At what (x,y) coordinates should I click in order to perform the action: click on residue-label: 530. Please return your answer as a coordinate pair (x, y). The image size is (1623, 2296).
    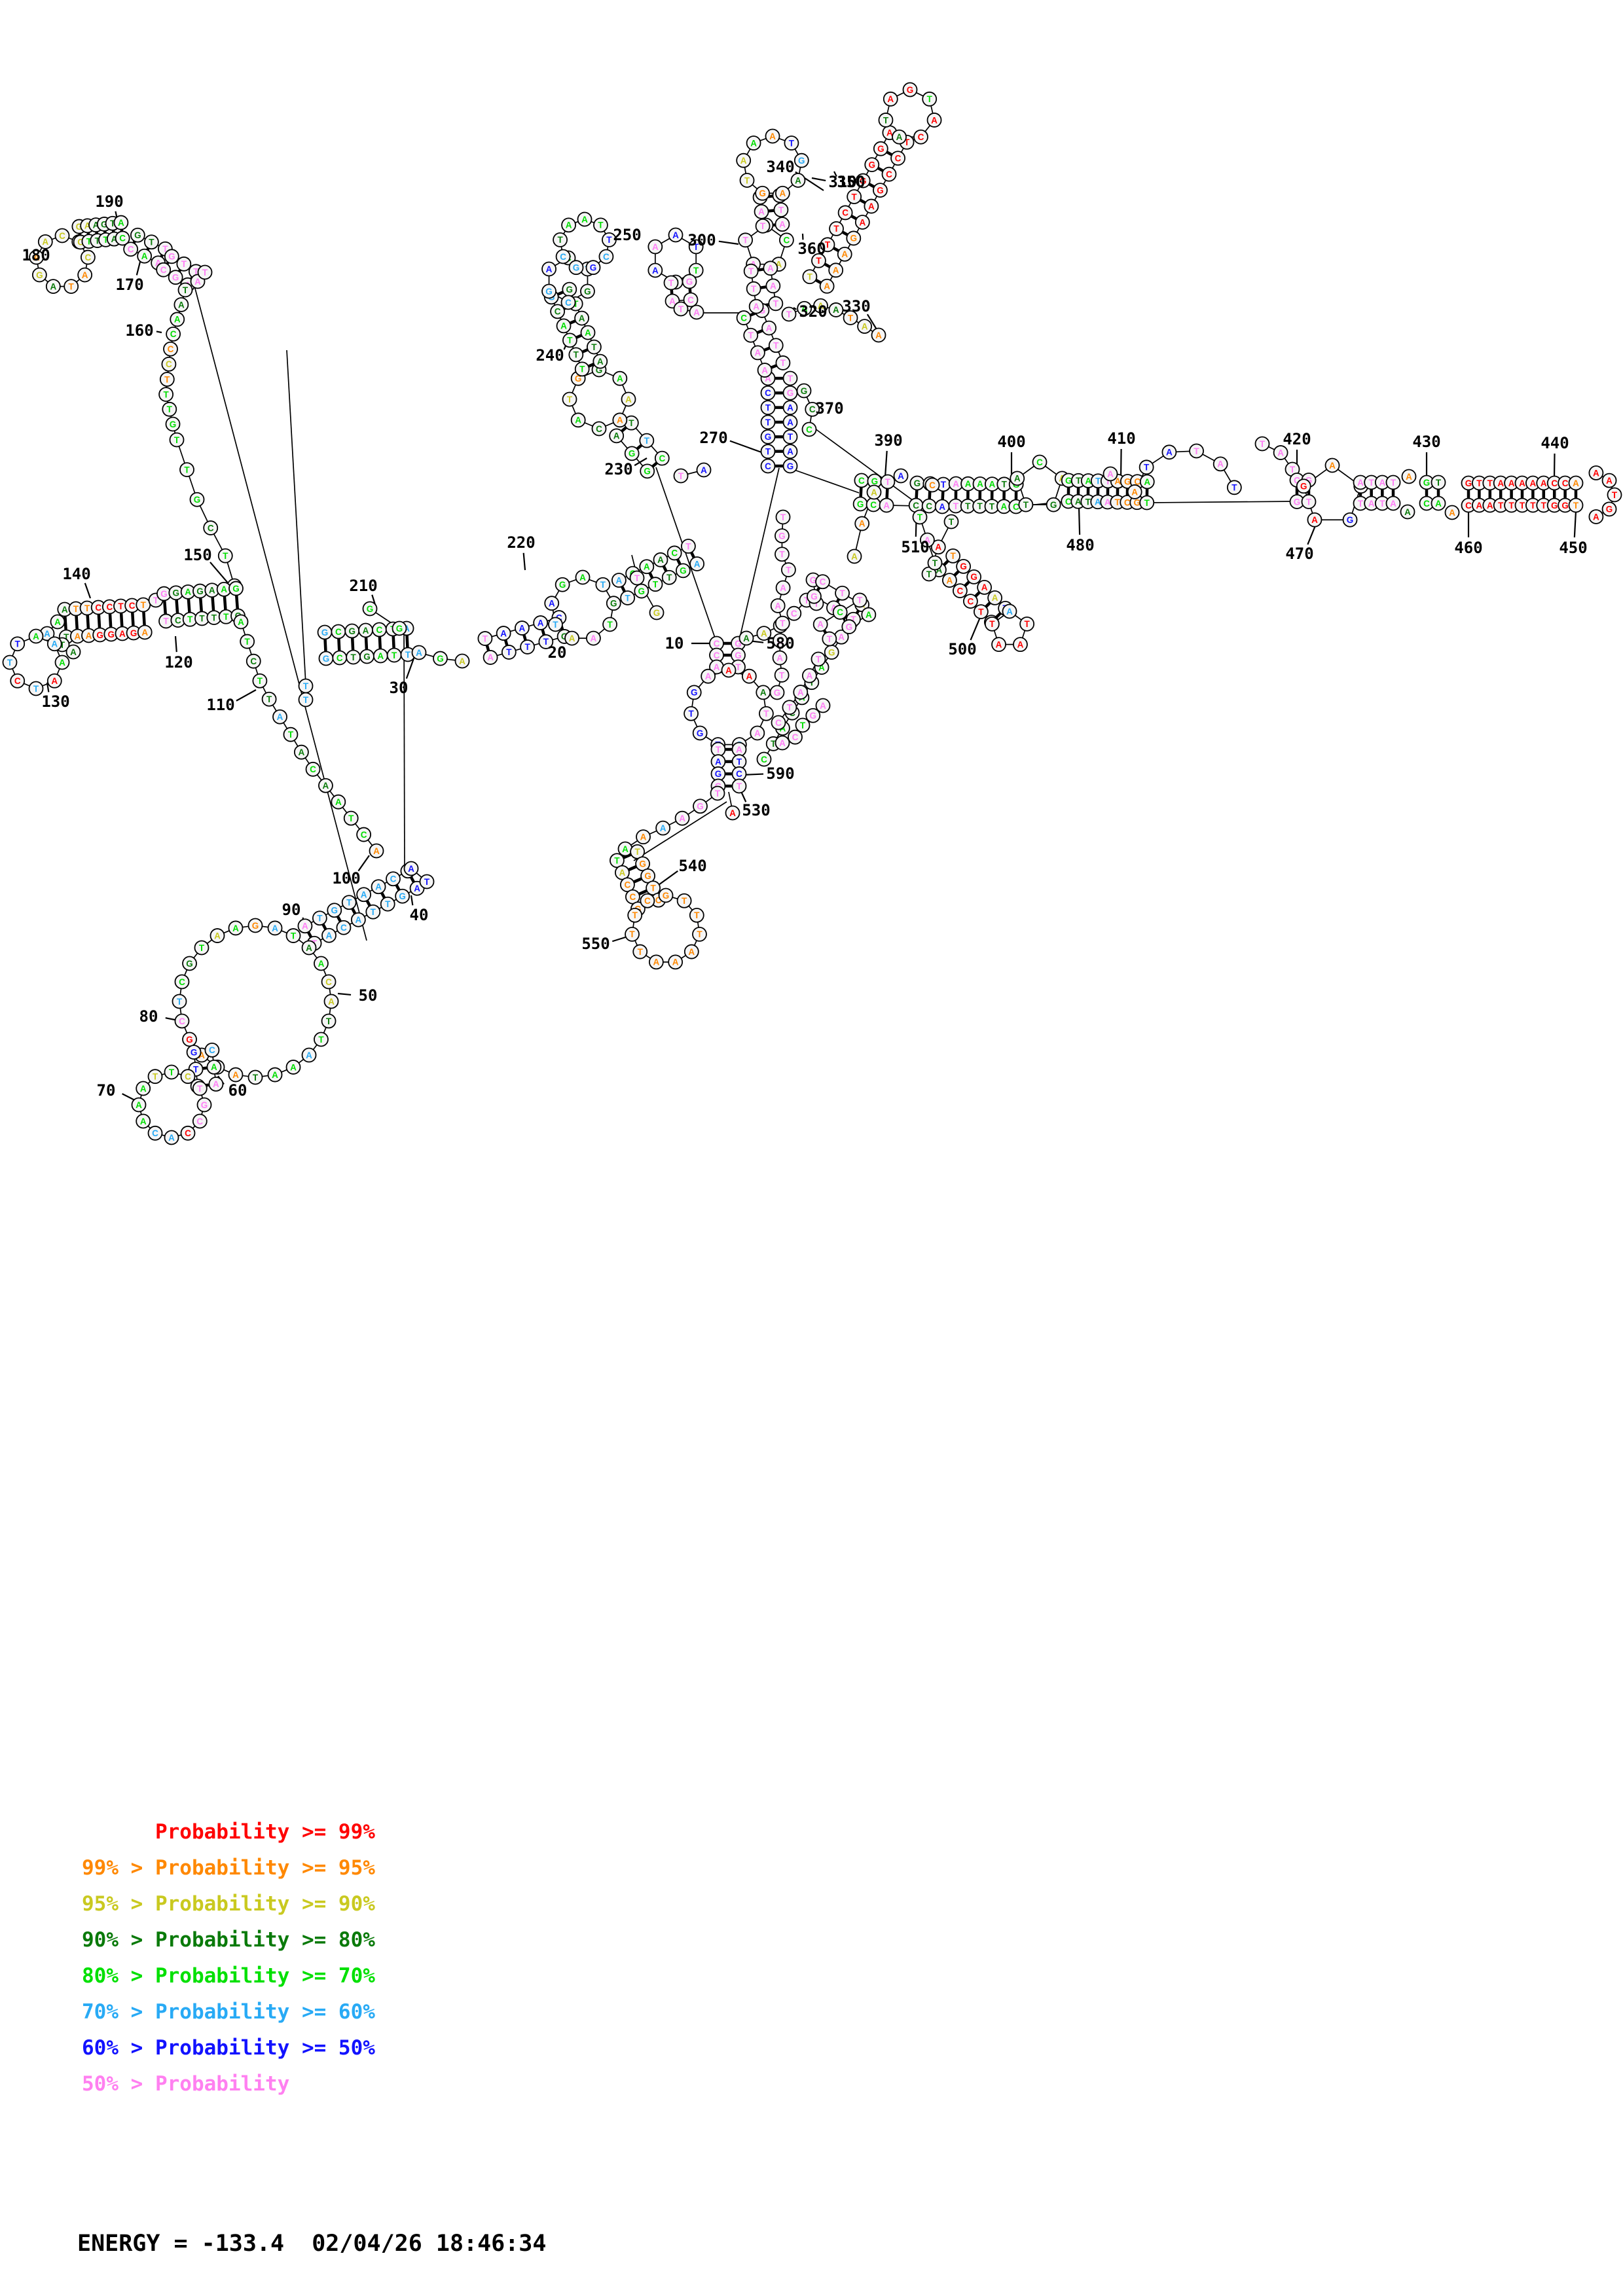
    Looking at the image, I should click on (756, 810).